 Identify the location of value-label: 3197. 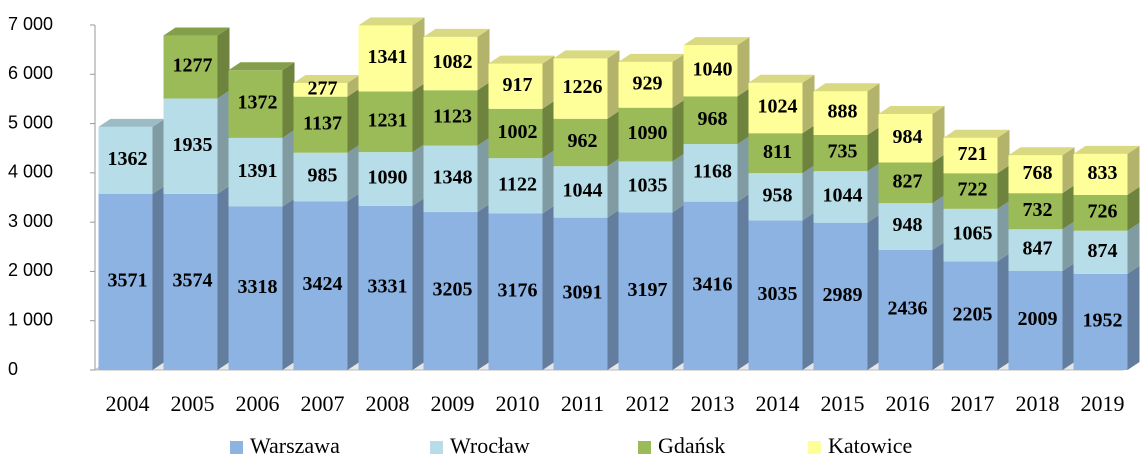
(648, 290).